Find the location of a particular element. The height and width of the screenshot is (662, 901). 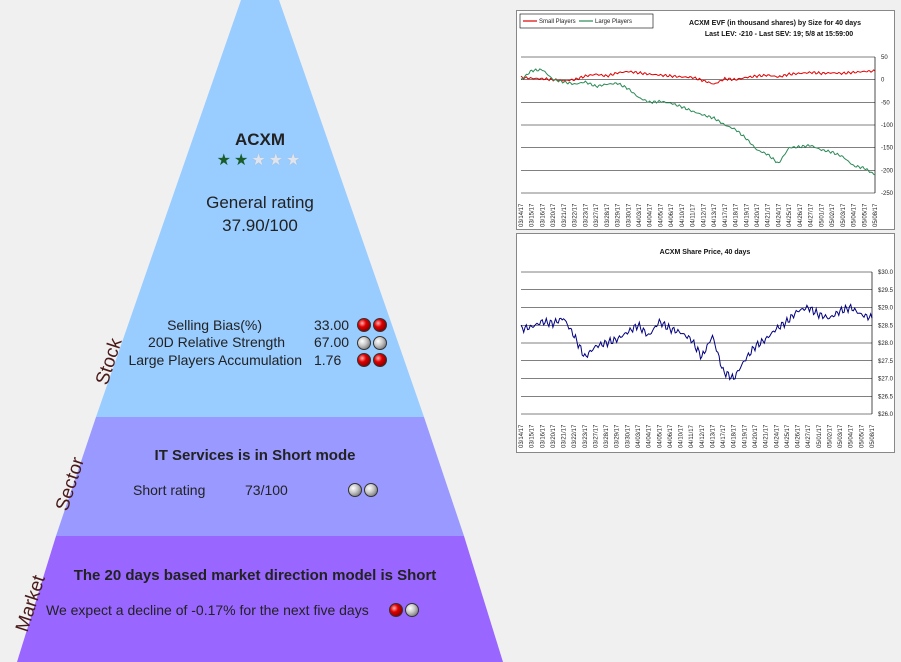

x-tick-label: 03/20/17 is located at coordinates (554, 436).